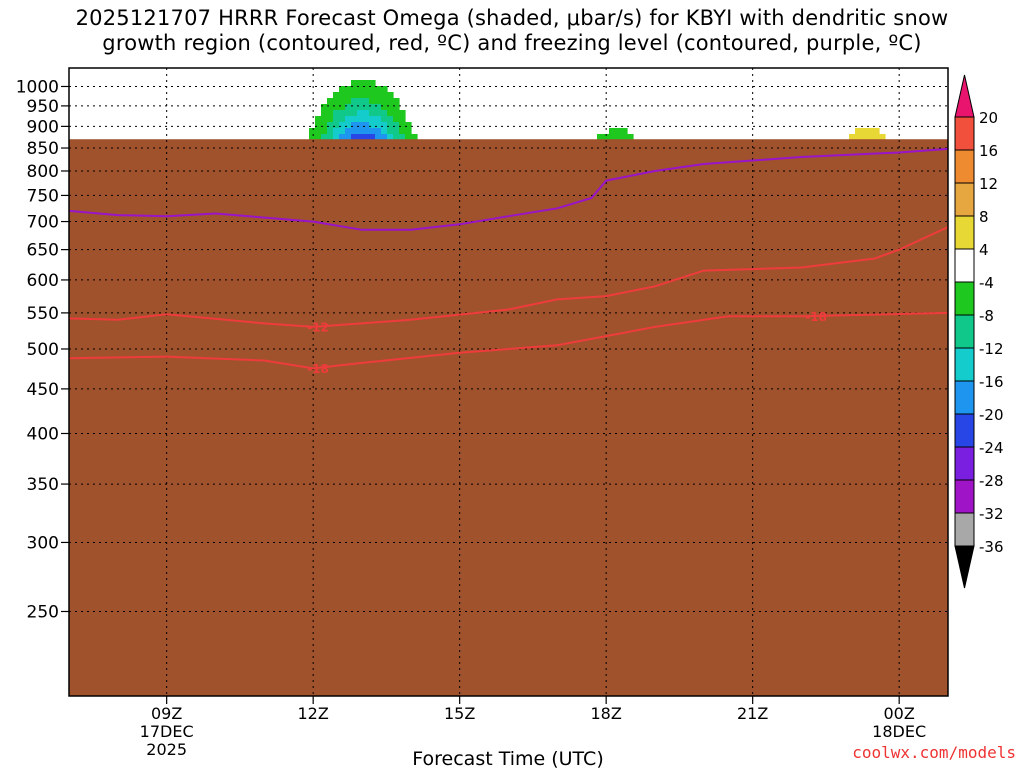 This screenshot has width=1024, height=768. Describe the element at coordinates (508, 277) in the screenshot. I see `contour-line--12` at that location.